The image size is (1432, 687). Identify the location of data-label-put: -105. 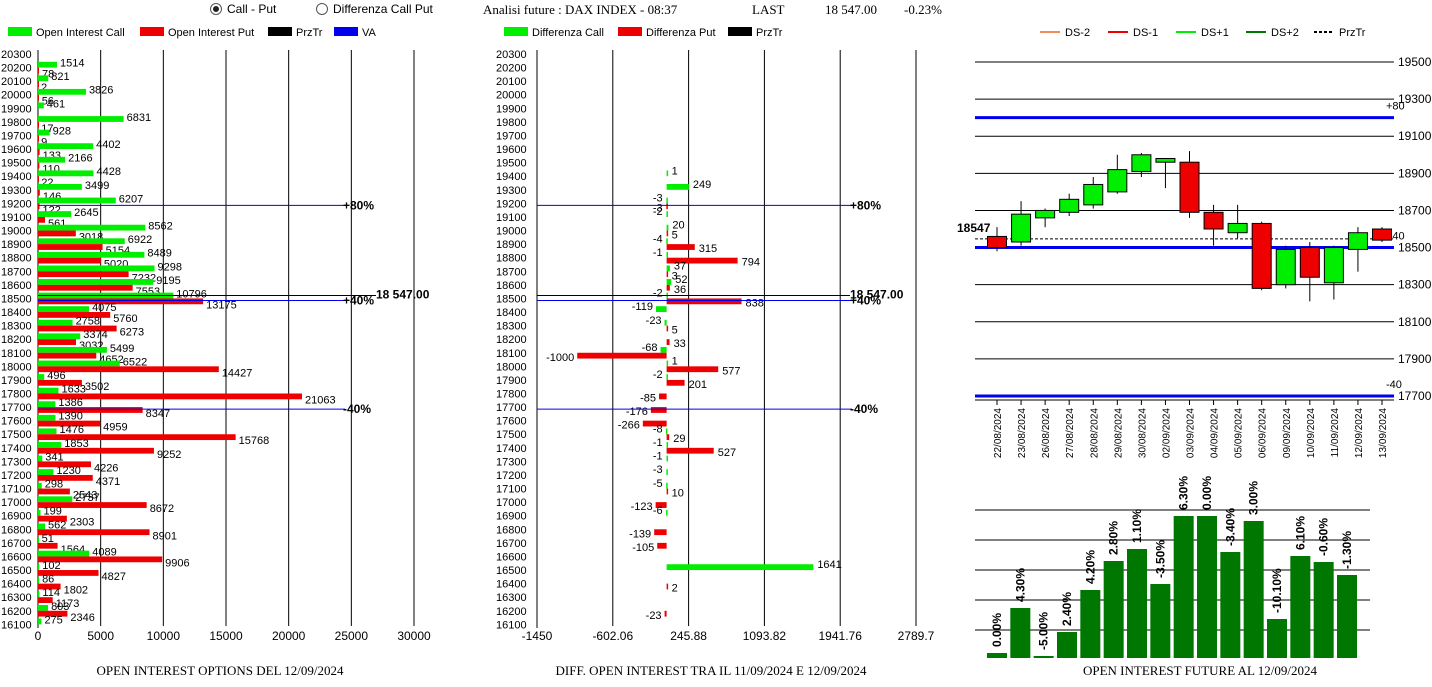
(643, 548).